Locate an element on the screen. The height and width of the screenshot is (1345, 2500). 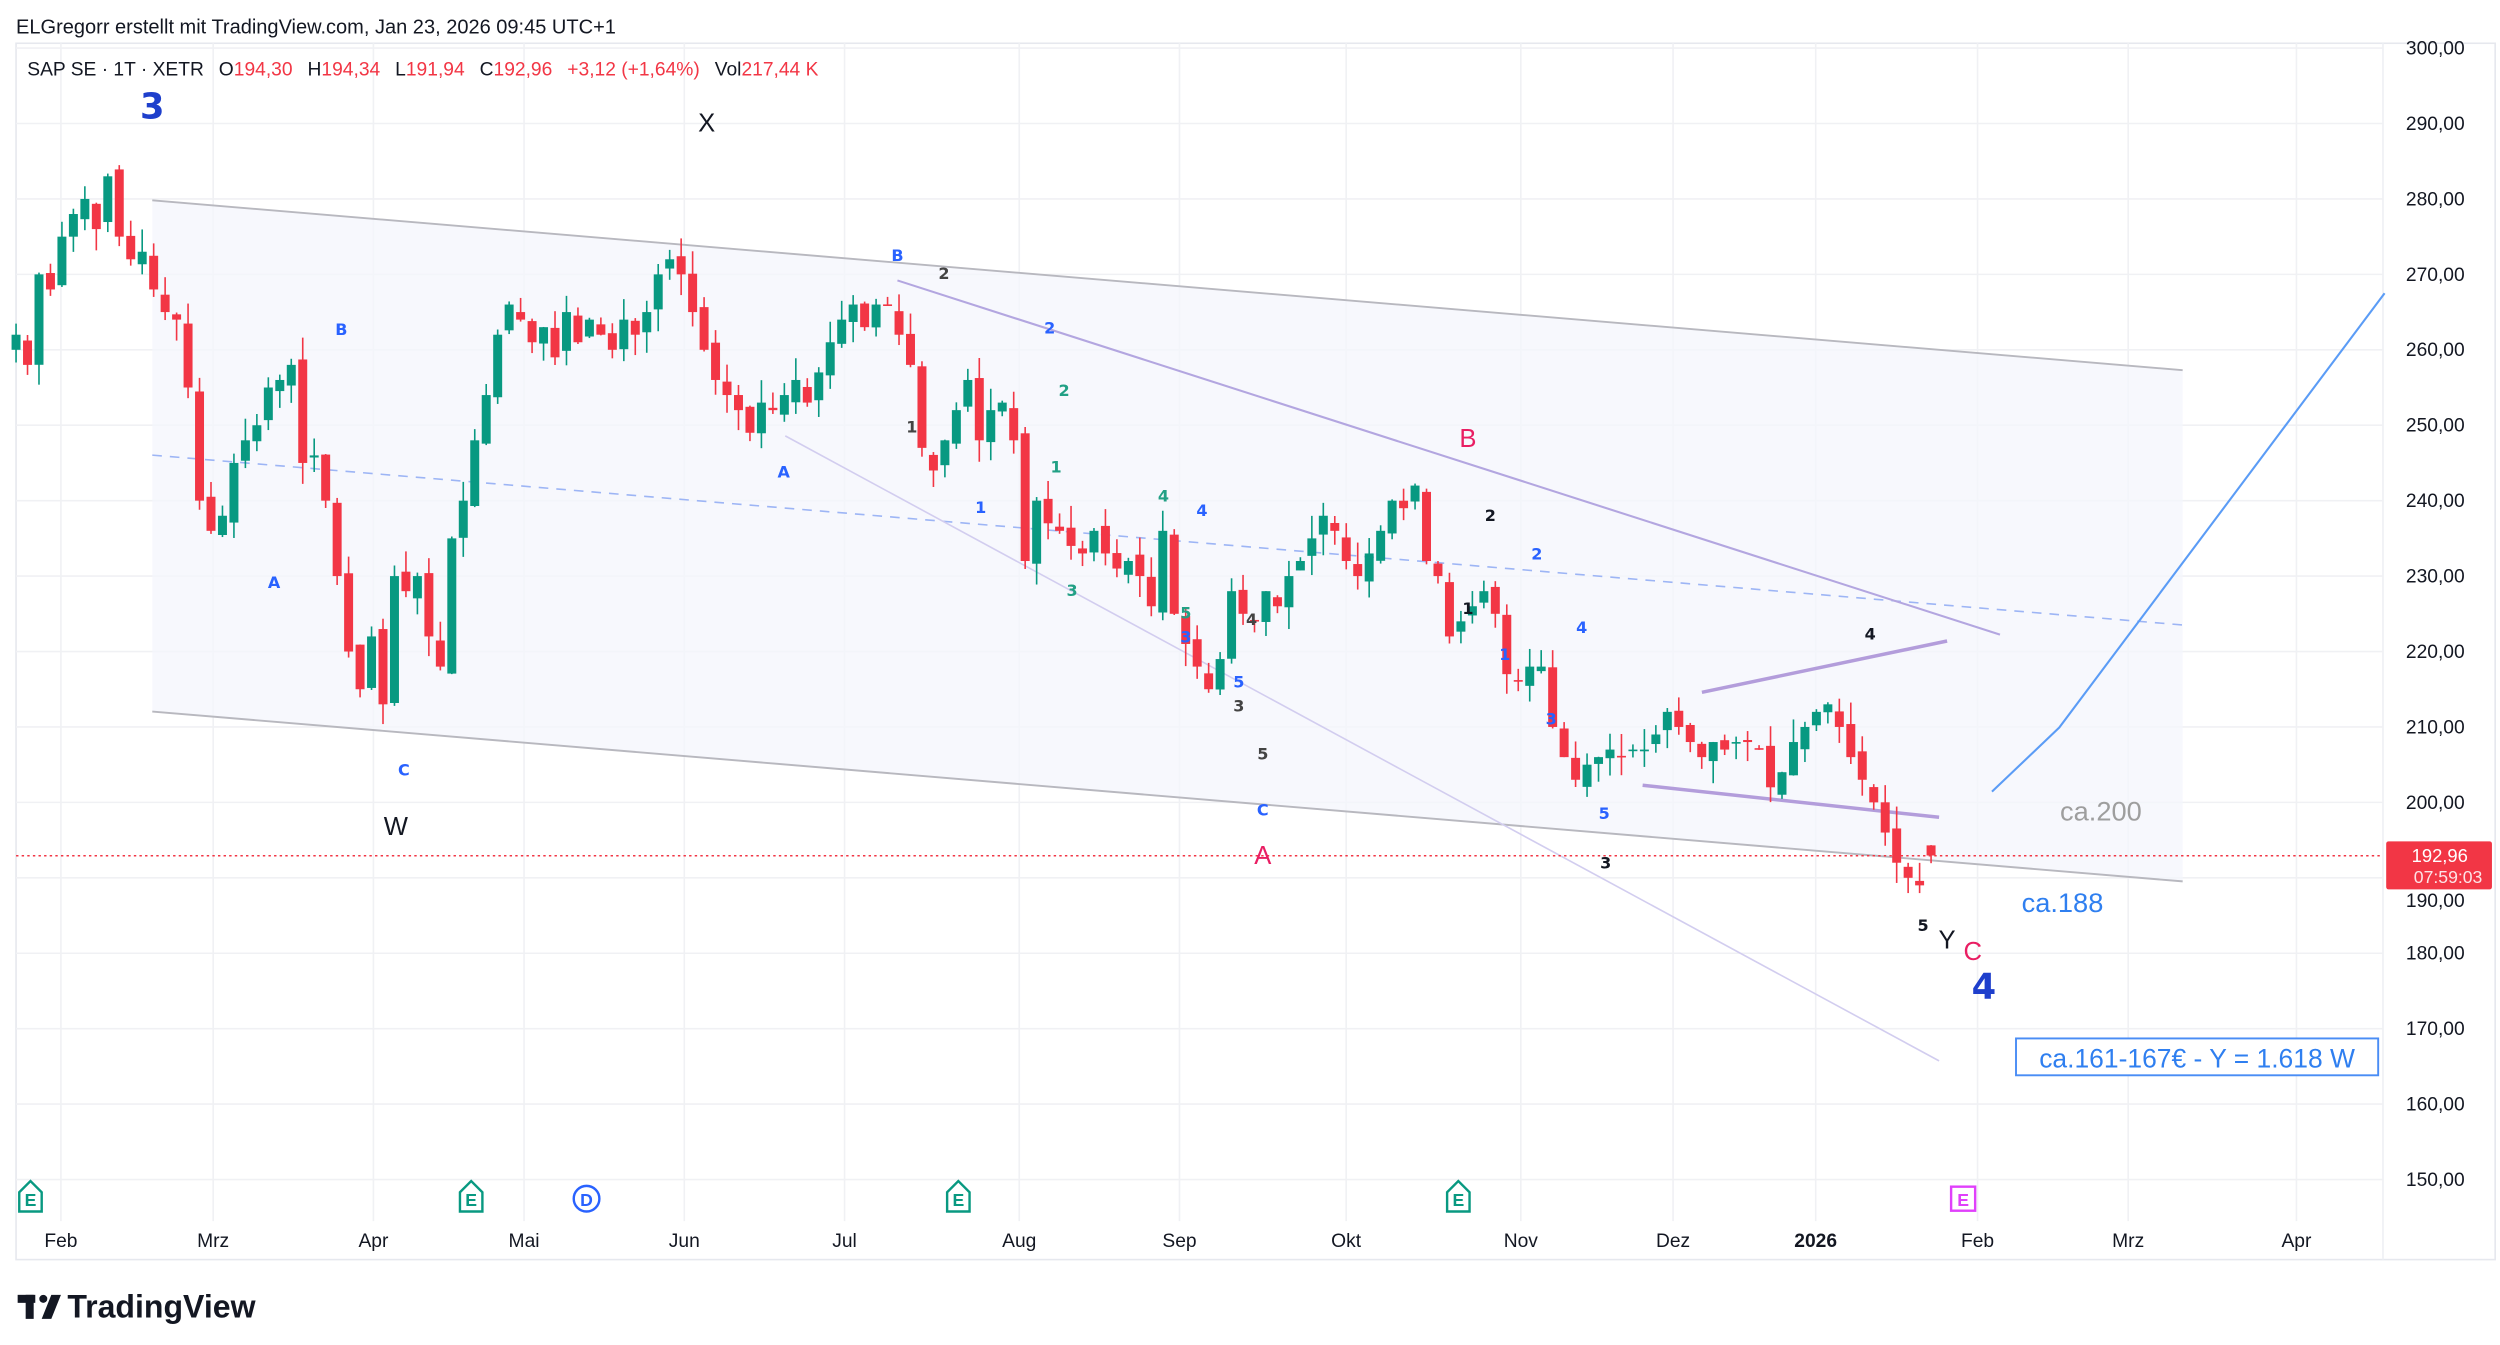
dividend-marker-icon: D is located at coordinates (586, 1198).